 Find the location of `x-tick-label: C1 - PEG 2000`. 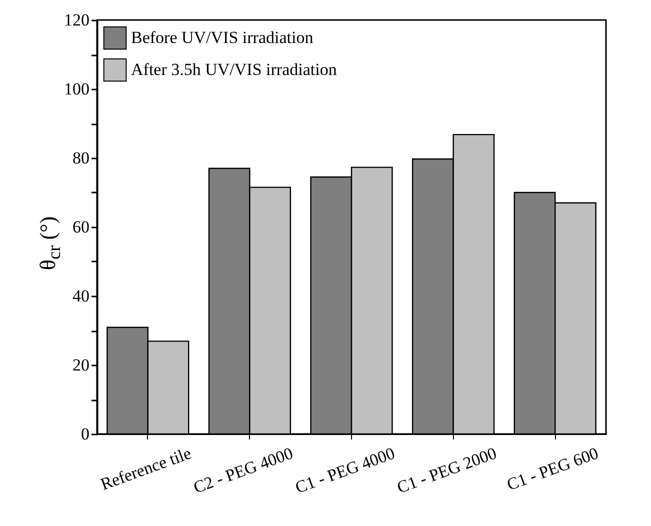

x-tick-label: C1 - PEG 2000 is located at coordinates (447, 471).